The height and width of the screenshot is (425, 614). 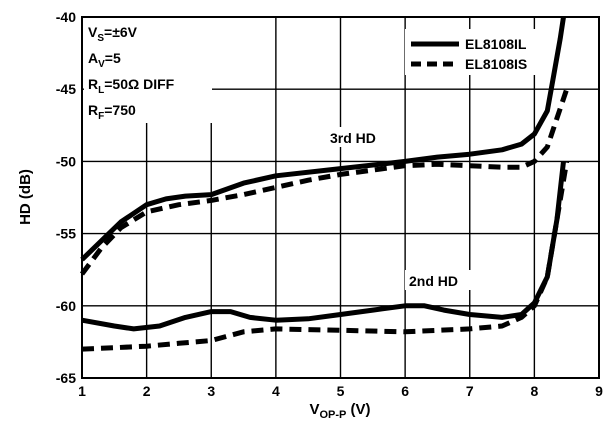 I want to click on y-tick-label: -65, so click(x=66, y=378).